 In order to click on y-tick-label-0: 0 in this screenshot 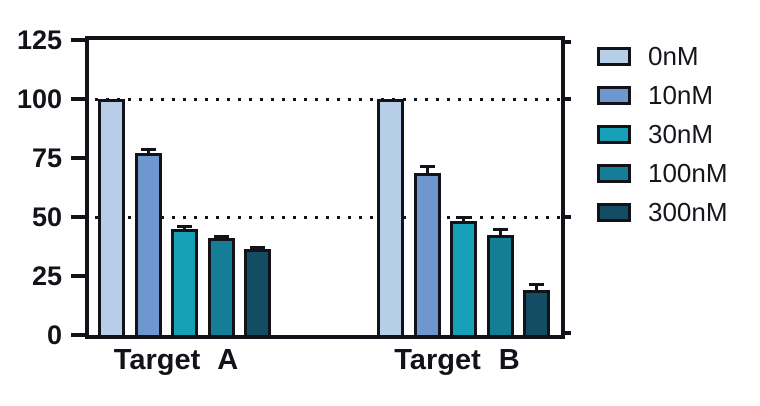, I will do `click(54, 335)`.